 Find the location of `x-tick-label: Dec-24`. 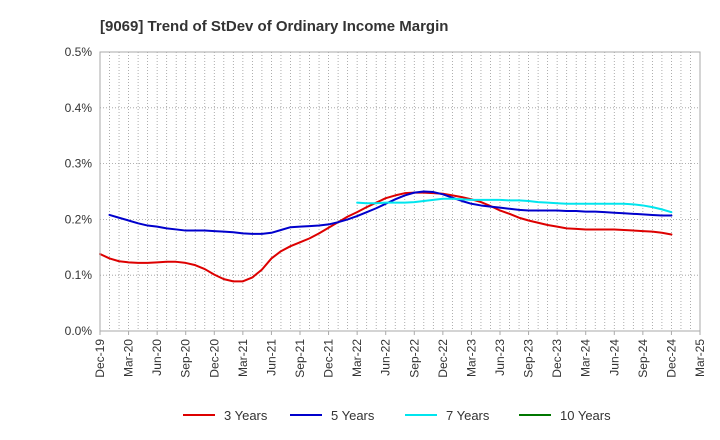

x-tick-label: Dec-24 is located at coordinates (671, 358).